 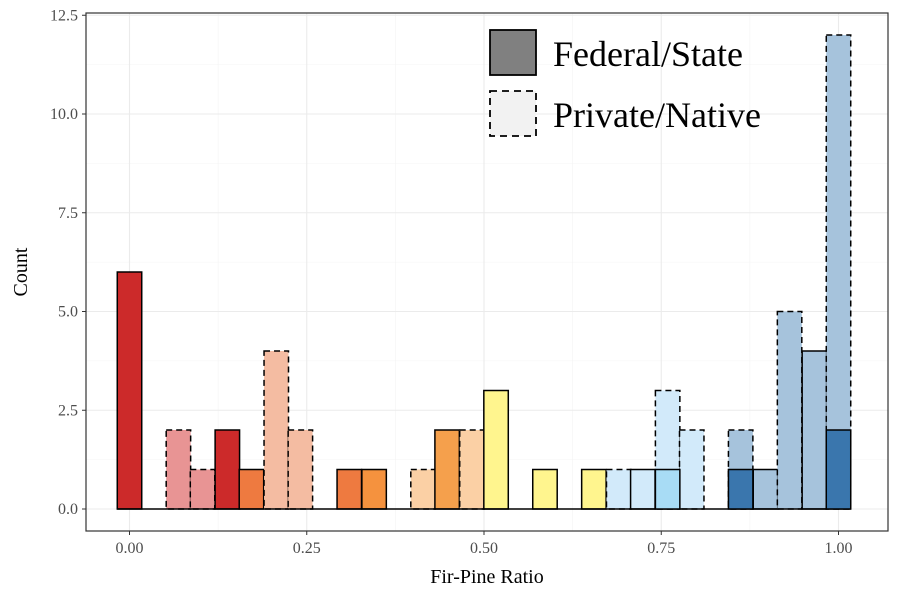 I want to click on y-axis: 0.0 2.5 5.0 7.5 10.0 12.5, so click(x=68, y=262).